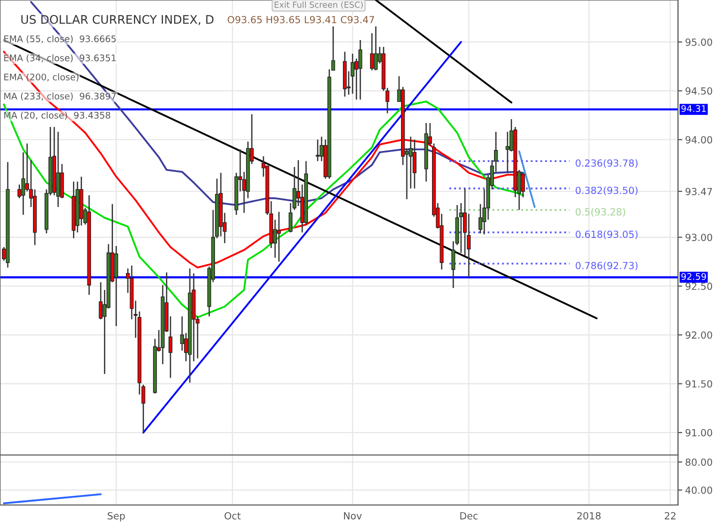 Image resolution: width=719 pixels, height=525 pixels. What do you see at coordinates (232, 516) in the screenshot?
I see `x-tick-label: Oct` at bounding box center [232, 516].